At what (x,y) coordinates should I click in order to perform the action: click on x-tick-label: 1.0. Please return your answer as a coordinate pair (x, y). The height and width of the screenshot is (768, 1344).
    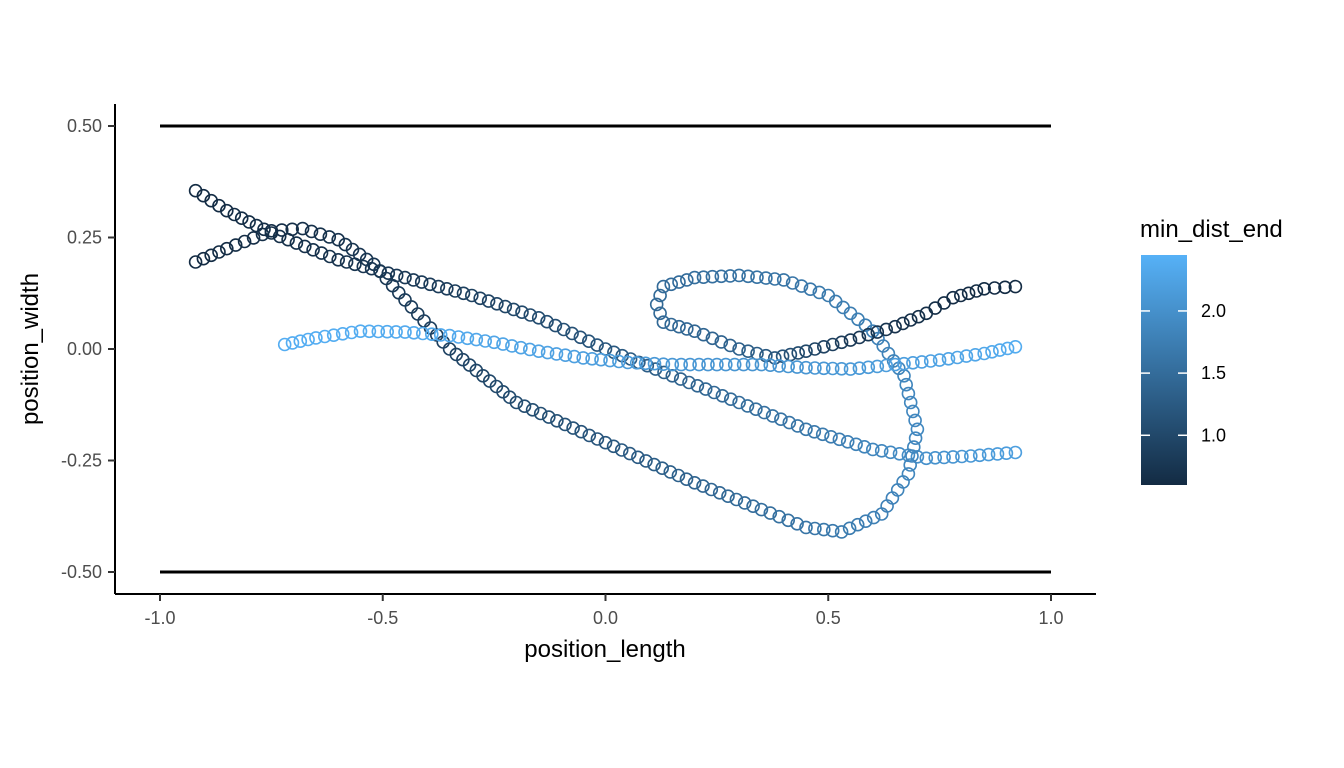
    Looking at the image, I should click on (1050, 618).